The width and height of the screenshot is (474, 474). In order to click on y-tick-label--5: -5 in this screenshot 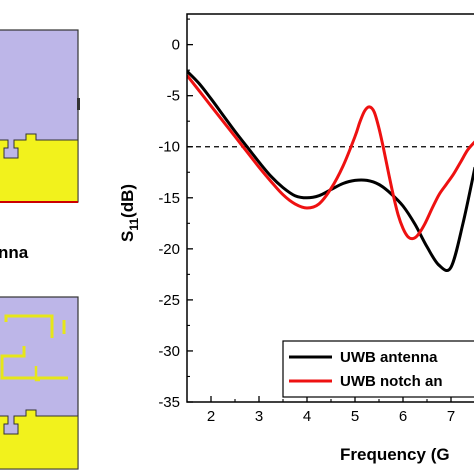, I will do `click(173, 96)`.